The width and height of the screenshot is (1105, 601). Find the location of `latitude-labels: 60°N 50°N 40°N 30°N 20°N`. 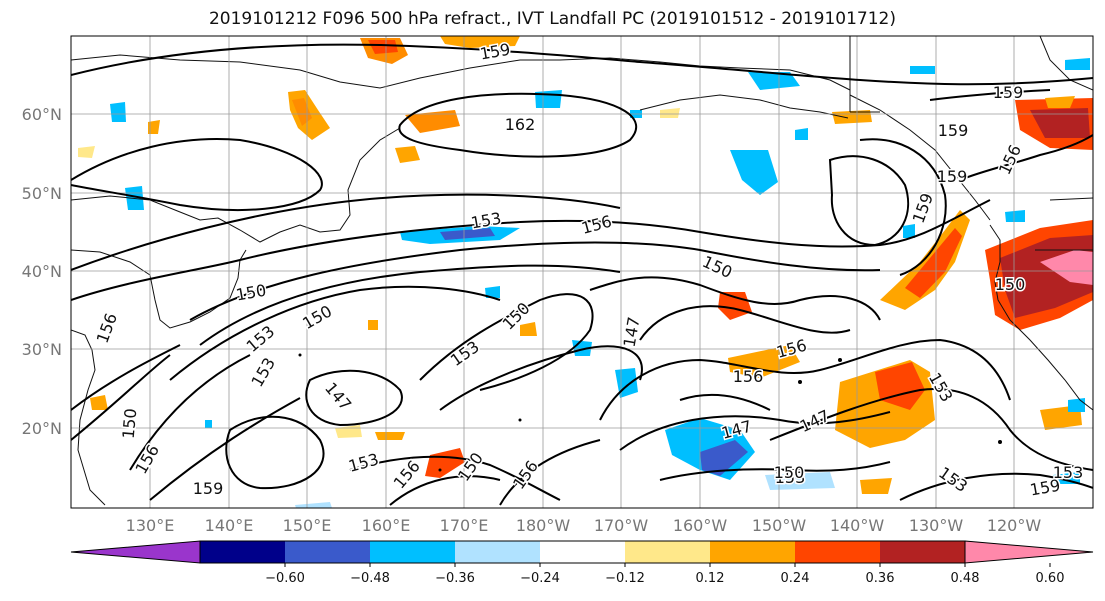

latitude-labels: 60°N 50°N 40°N 30°N 20°N is located at coordinates (42, 271).